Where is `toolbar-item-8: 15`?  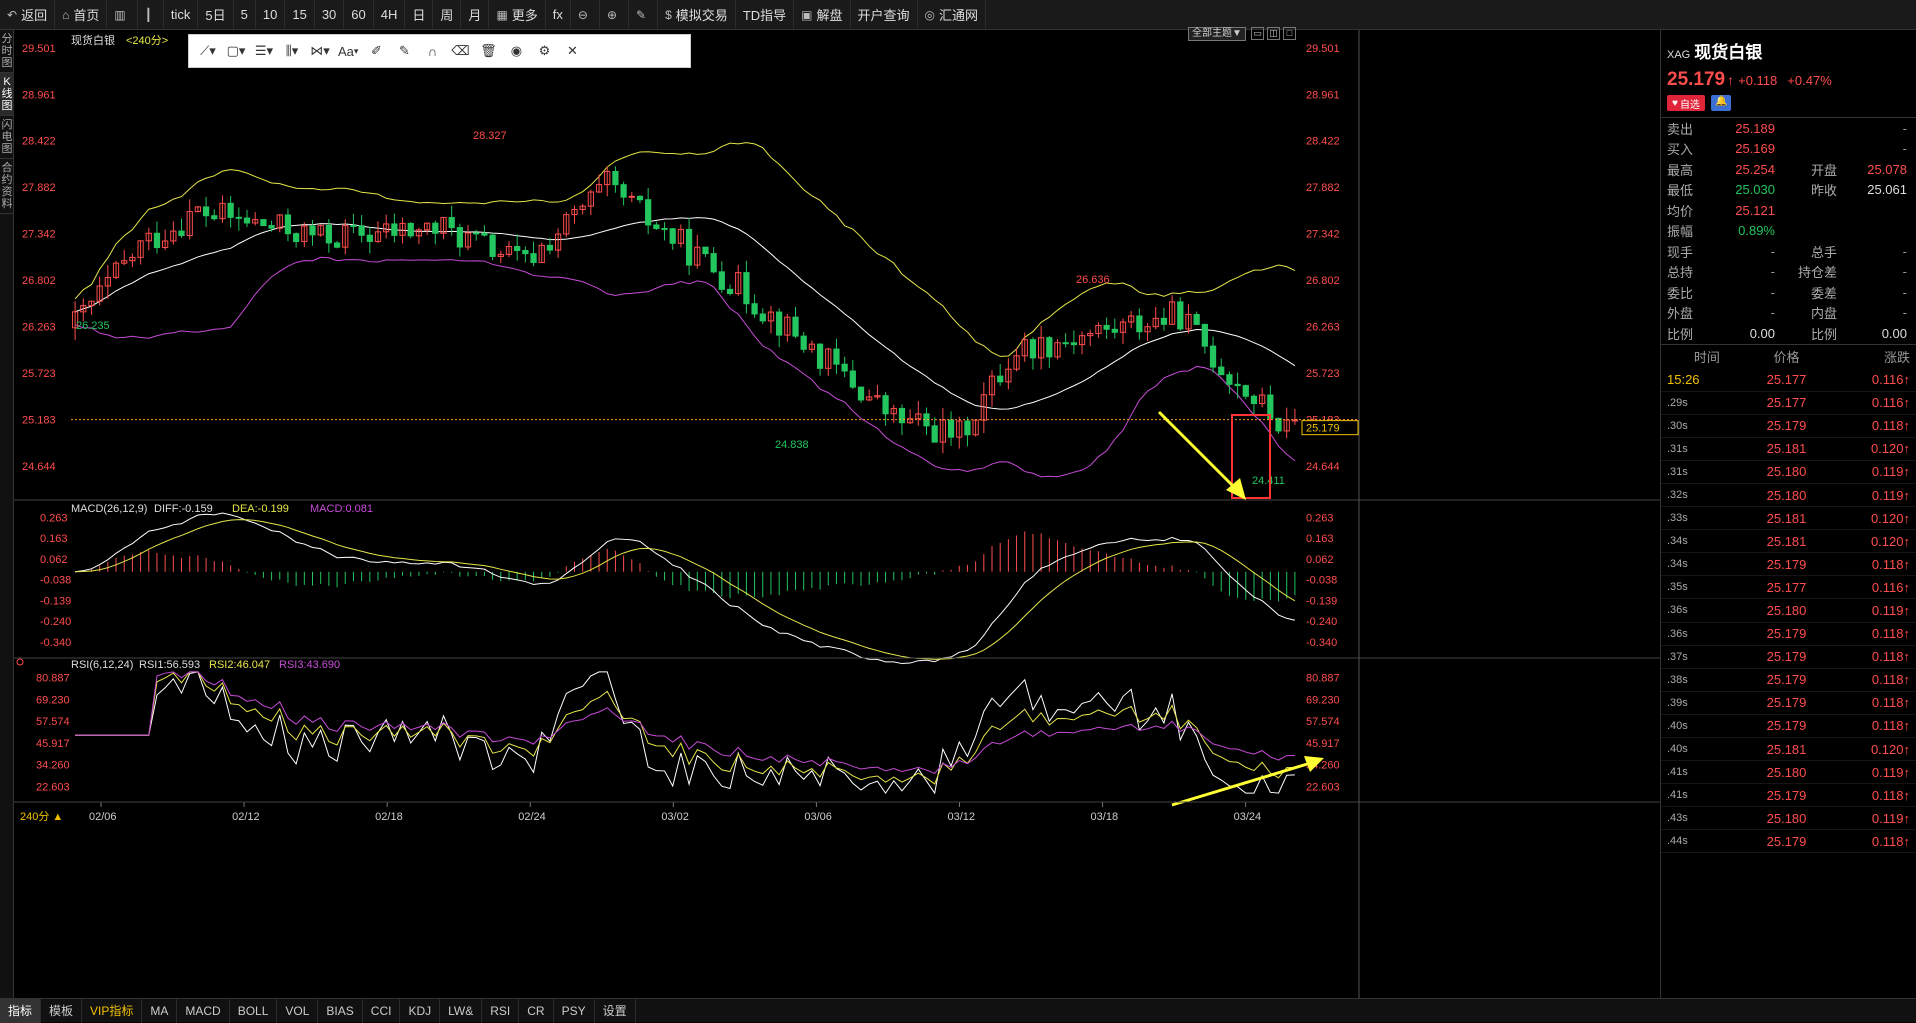
toolbar-item-8: 15 is located at coordinates (300, 15).